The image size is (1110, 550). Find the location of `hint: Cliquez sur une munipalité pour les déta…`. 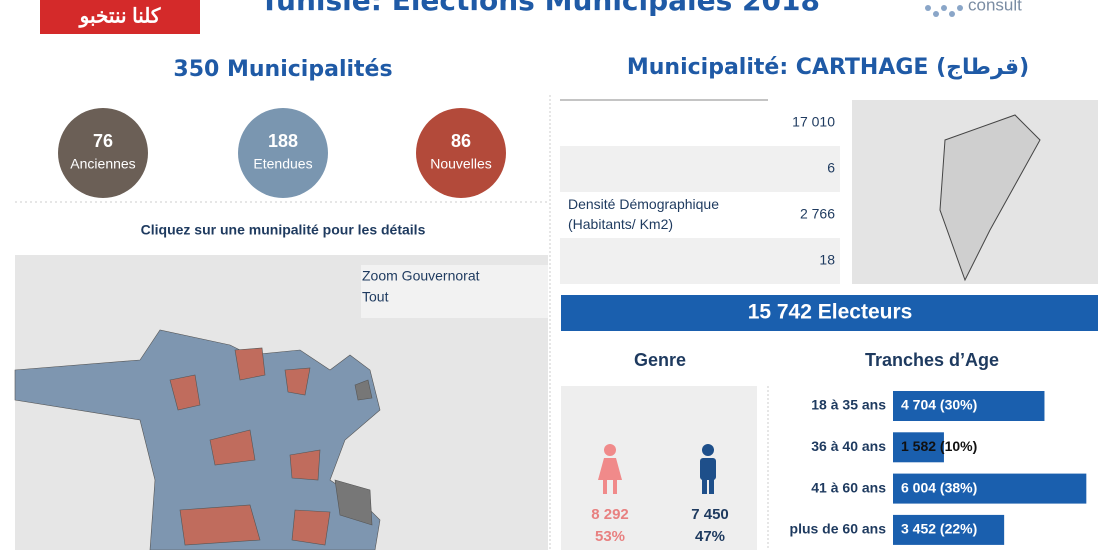

hint: Cliquez sur une munipalité pour les déta… is located at coordinates (283, 230).